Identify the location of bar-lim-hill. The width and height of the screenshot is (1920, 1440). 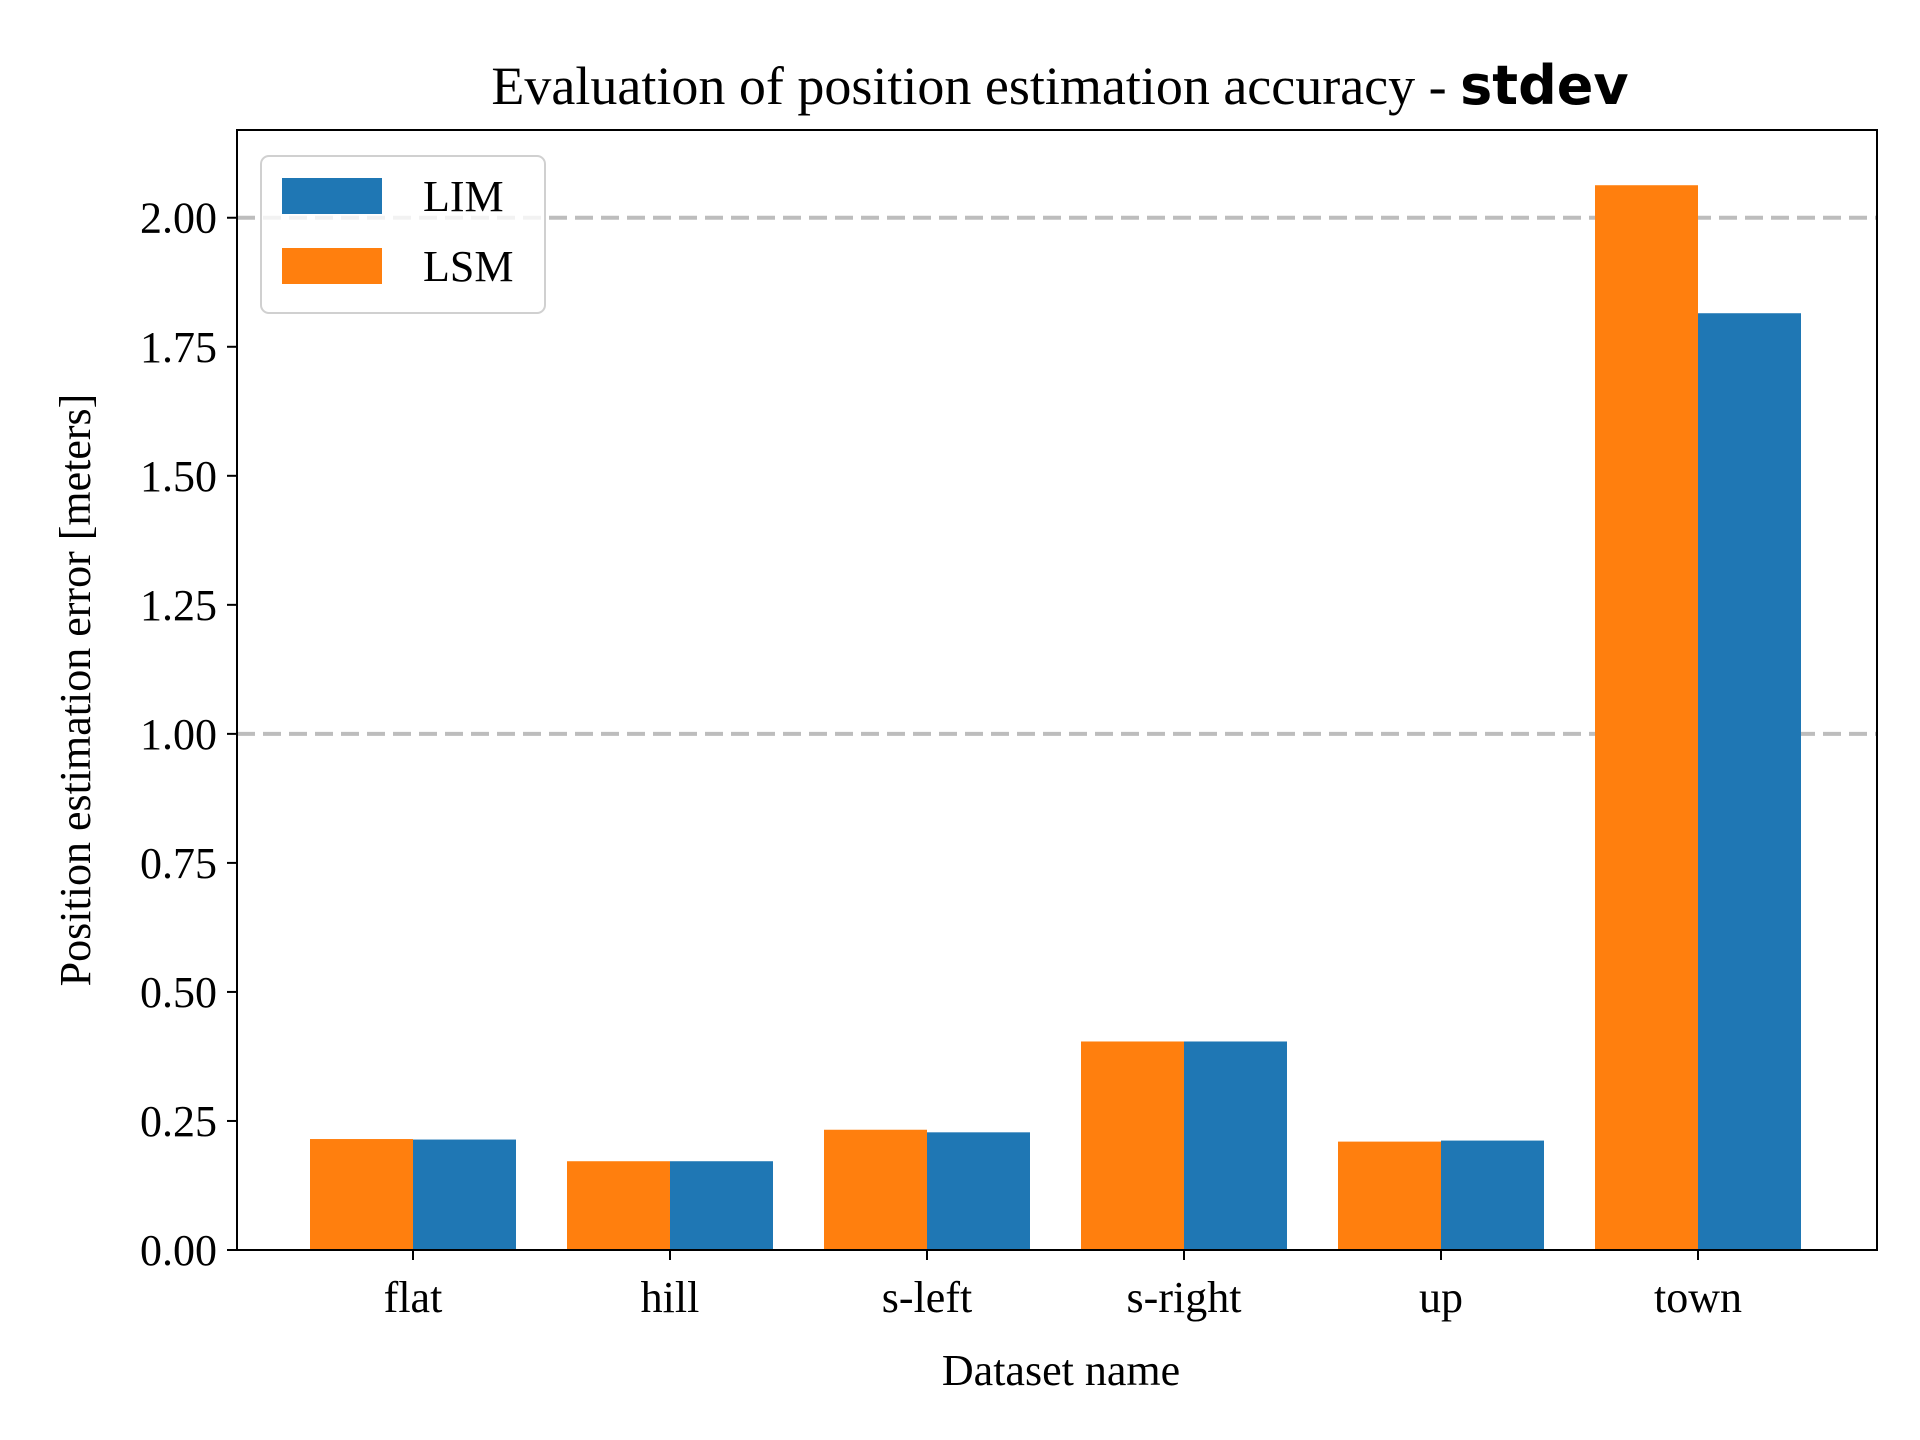
(721, 1205).